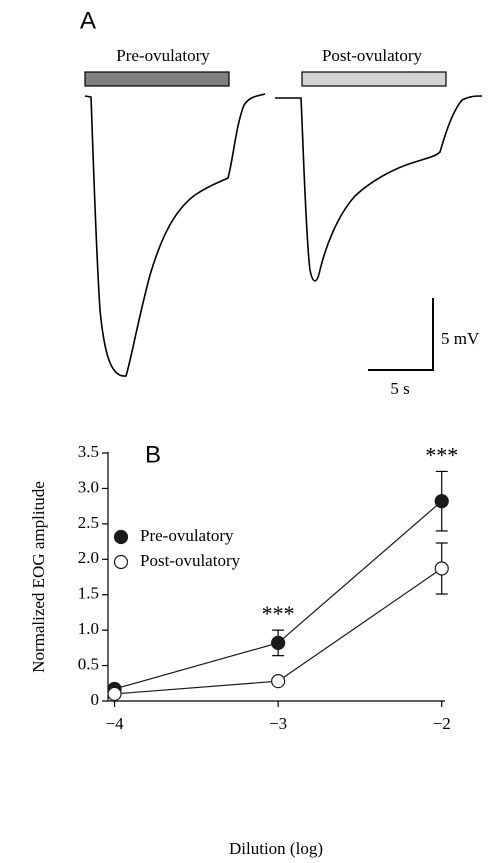  Describe the element at coordinates (399, 388) in the screenshot. I see `scale-label: 5 s` at that location.